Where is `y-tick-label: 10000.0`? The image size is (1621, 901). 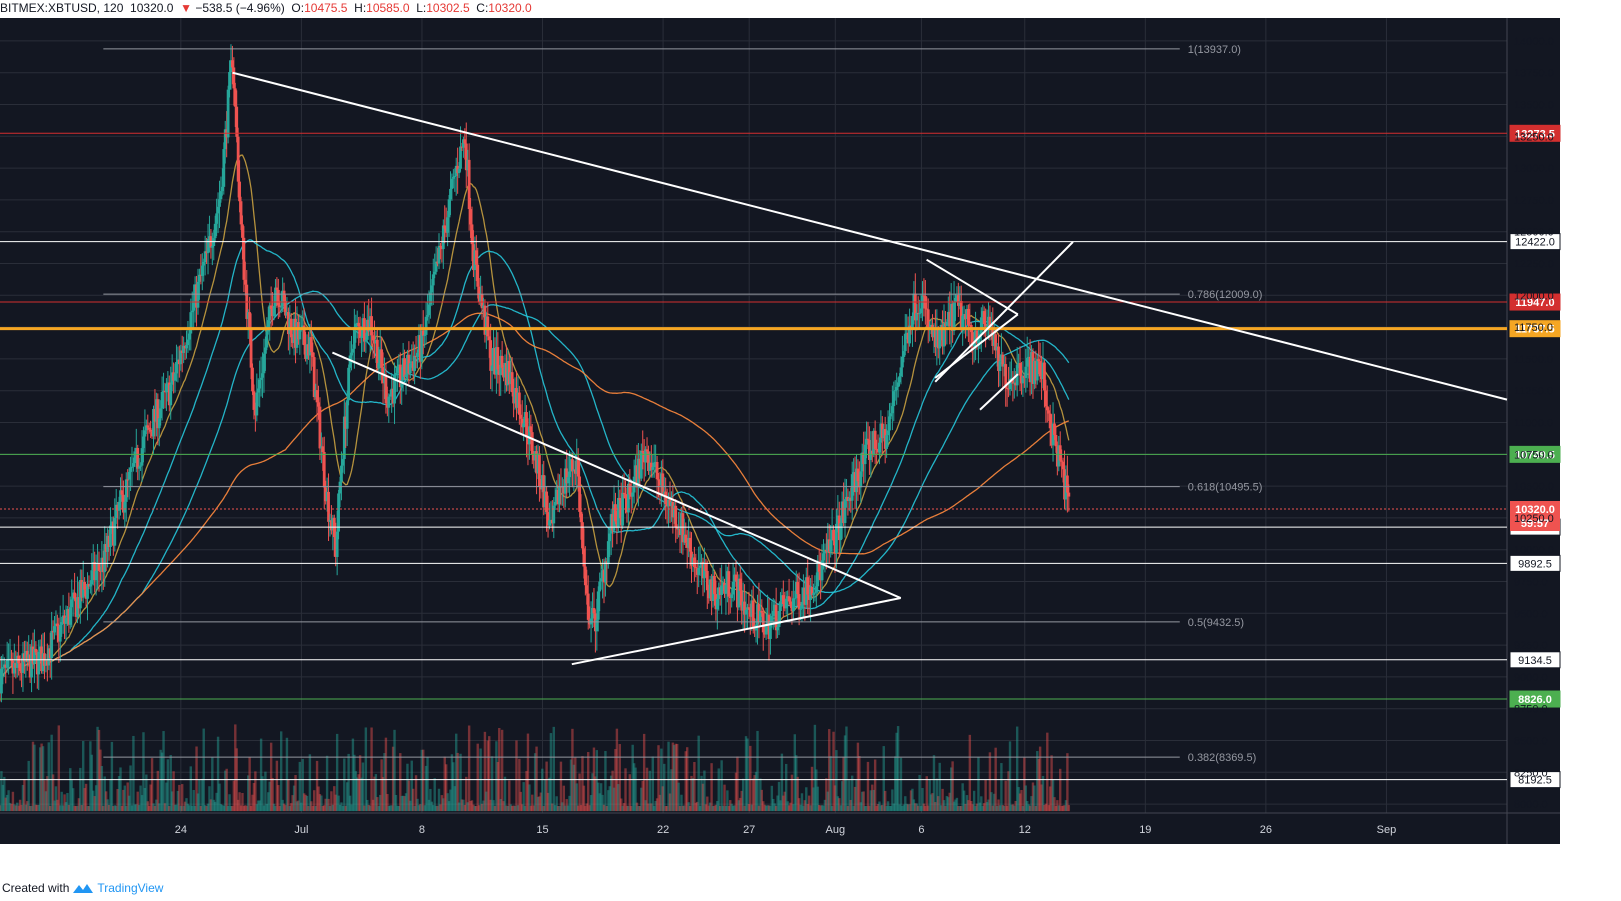
y-tick-label: 10000.0 is located at coordinates (1534, 551).